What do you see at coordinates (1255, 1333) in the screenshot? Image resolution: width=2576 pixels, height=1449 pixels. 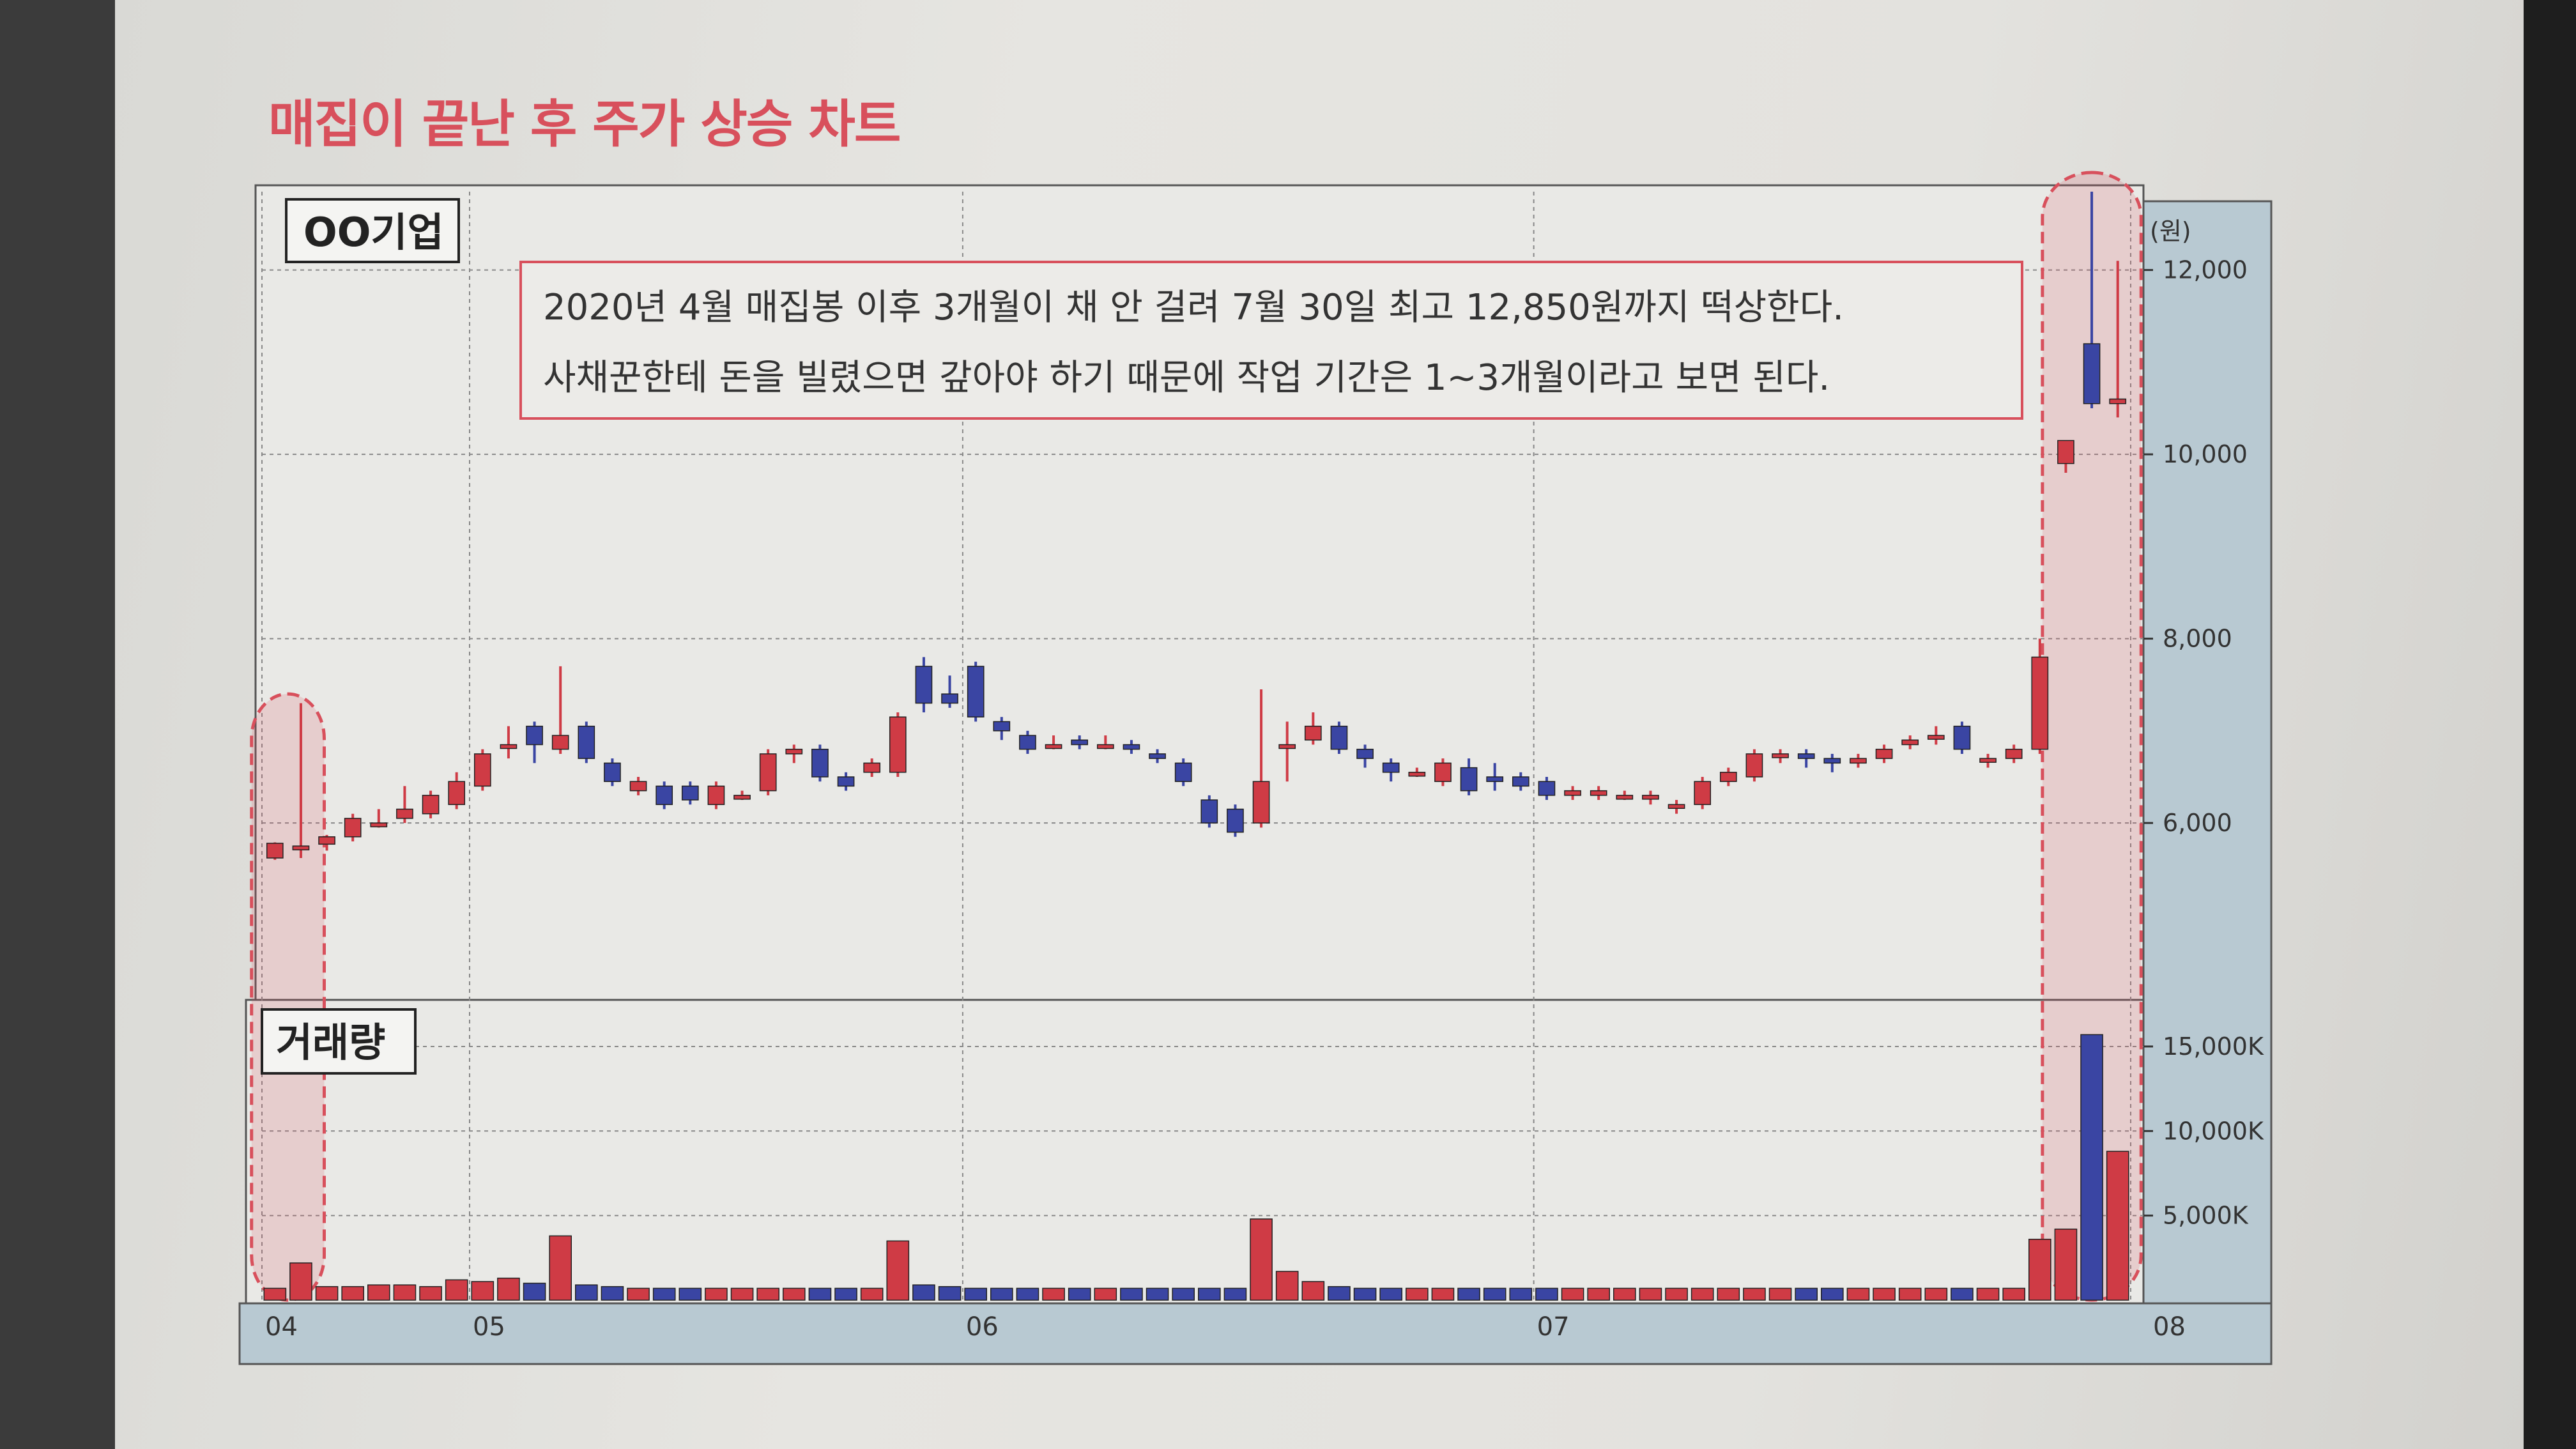 I see `x-axis-strip` at bounding box center [1255, 1333].